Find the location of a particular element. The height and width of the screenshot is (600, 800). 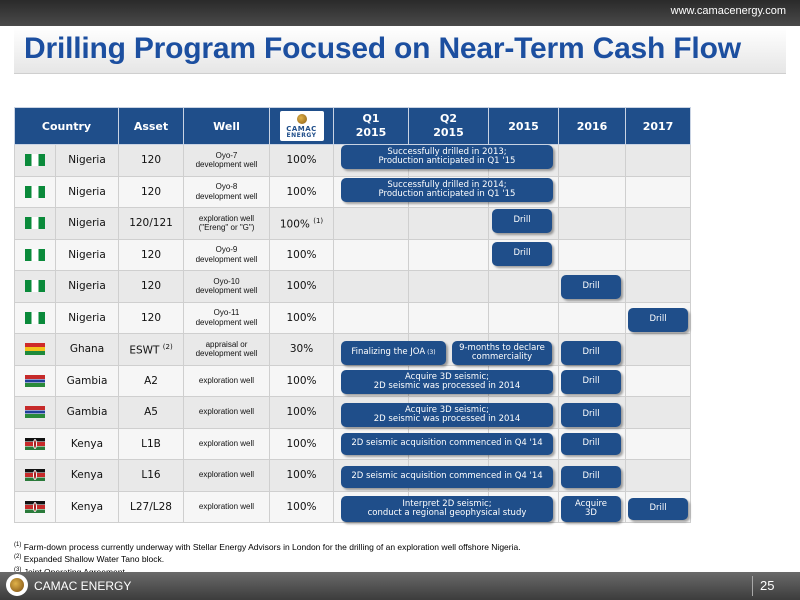

interest-cell: 100% (1) is located at coordinates (301, 223).